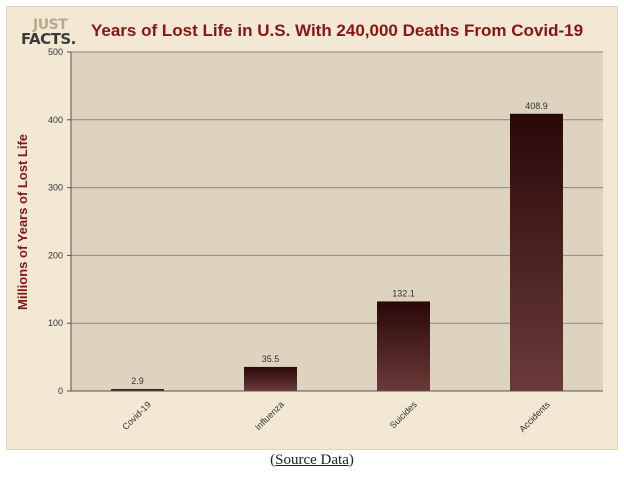  I want to click on source-open-paren: (, so click(273, 460).